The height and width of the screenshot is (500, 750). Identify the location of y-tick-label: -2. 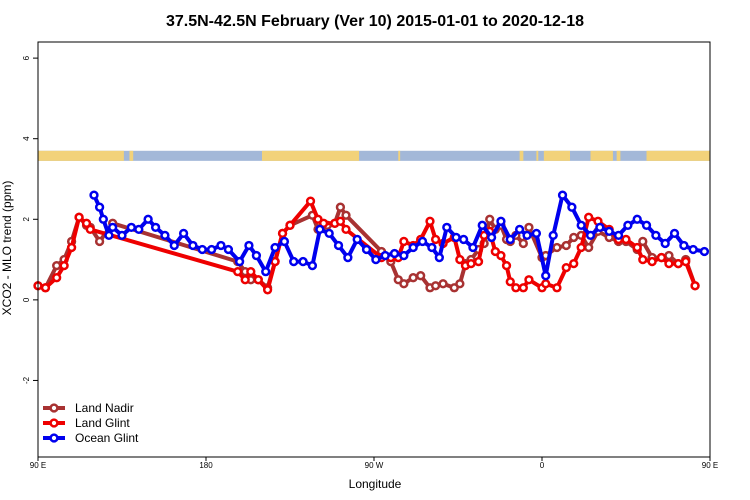
(26, 380).